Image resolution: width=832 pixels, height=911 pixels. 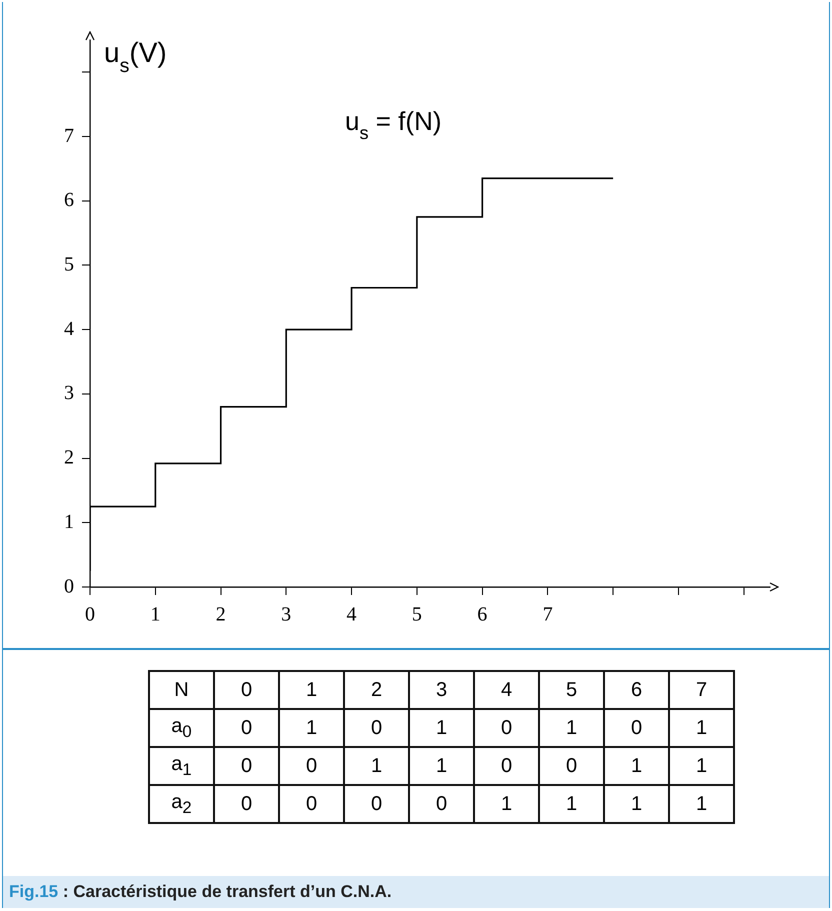 I want to click on y-tick-label: a$_{0}$, so click(x=181, y=728).